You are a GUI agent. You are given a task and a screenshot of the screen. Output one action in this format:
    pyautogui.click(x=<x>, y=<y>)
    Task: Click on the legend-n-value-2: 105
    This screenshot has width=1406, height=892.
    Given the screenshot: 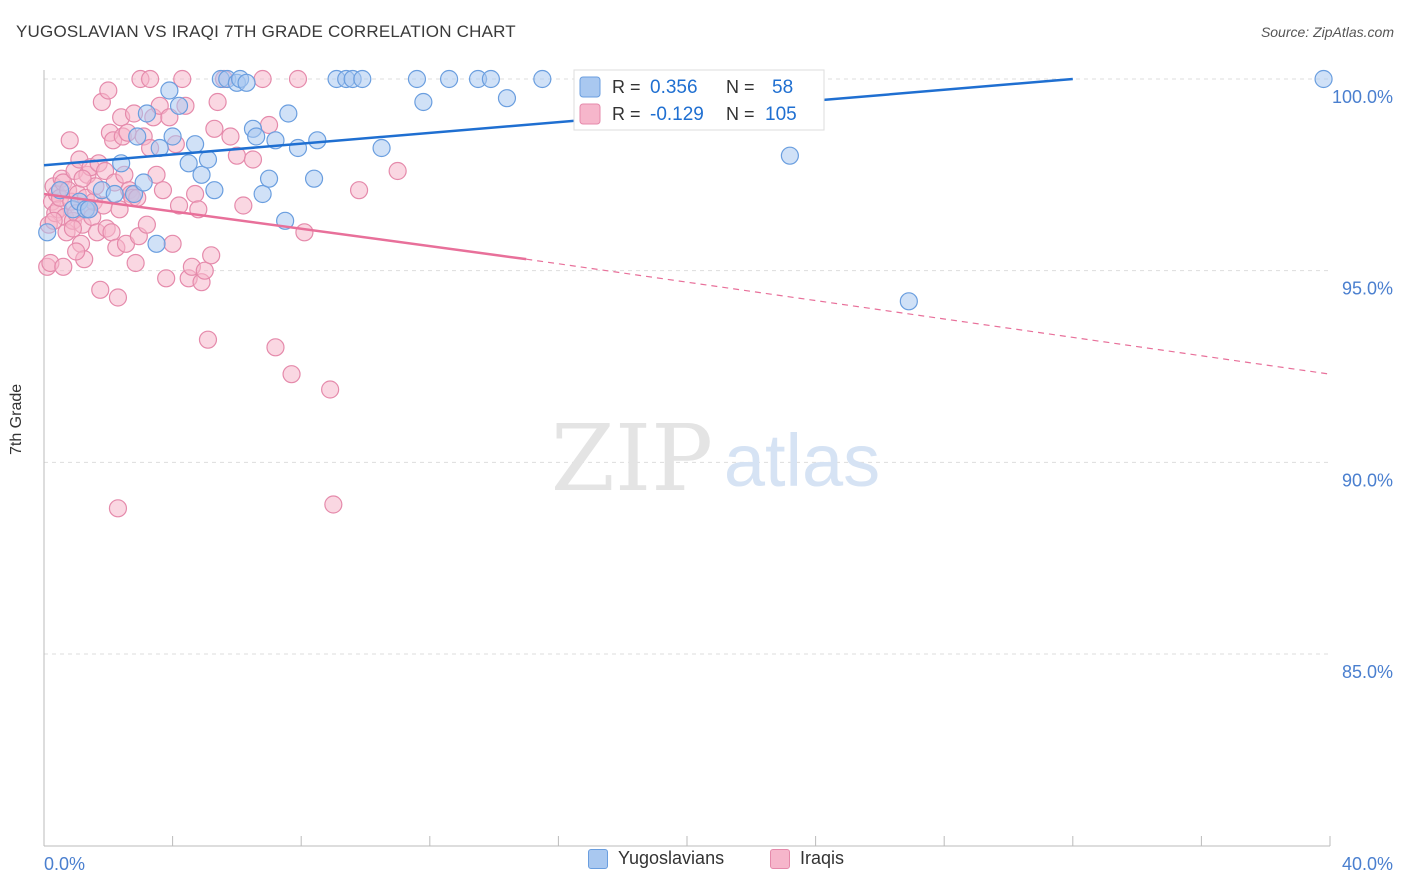 What is the action you would take?
    pyautogui.click(x=781, y=114)
    